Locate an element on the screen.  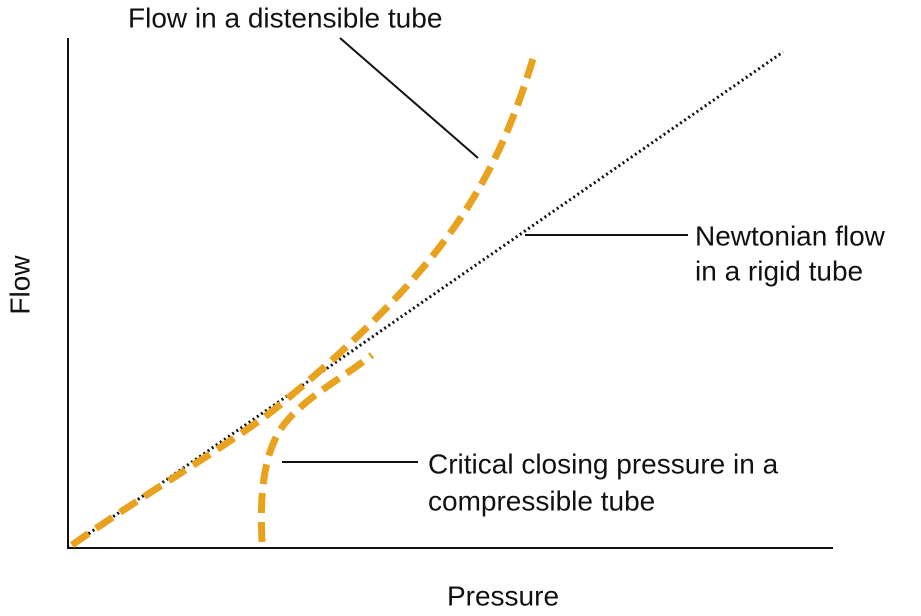
compressible-curve is located at coordinates (316, 447).